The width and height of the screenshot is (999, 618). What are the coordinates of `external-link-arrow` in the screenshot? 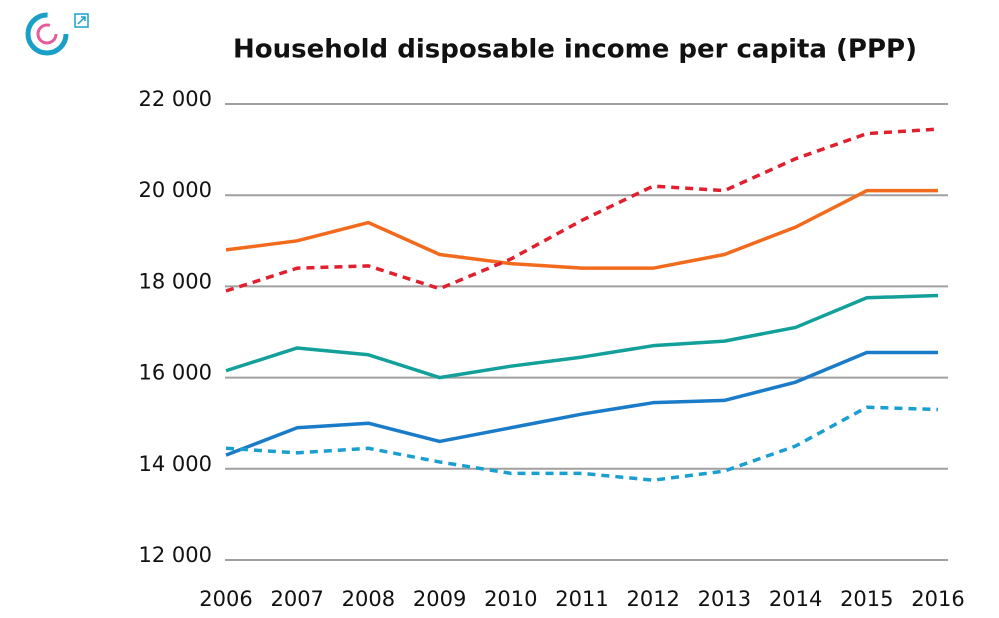 It's located at (81, 20).